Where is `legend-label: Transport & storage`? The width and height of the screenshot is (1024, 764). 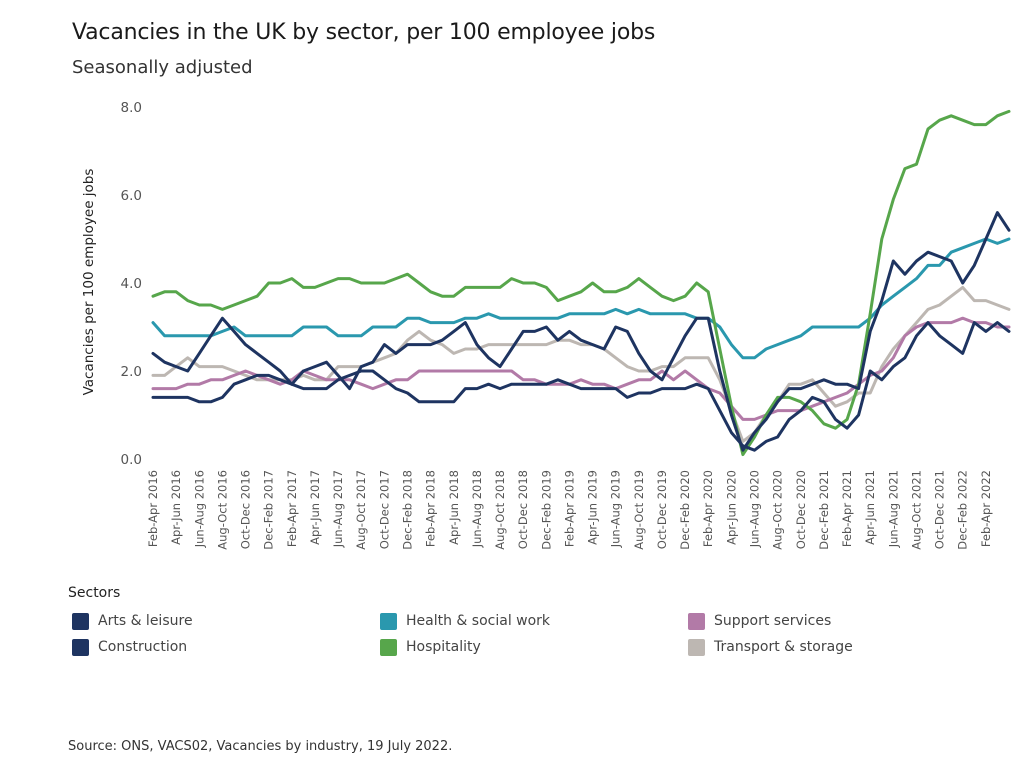
legend-label: Transport & storage is located at coordinates (783, 647).